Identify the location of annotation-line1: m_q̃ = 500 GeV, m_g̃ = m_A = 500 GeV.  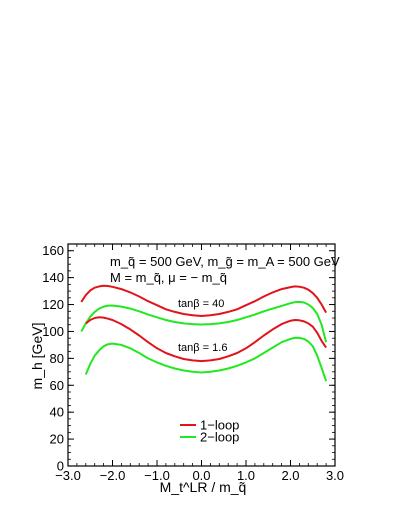
(225, 261).